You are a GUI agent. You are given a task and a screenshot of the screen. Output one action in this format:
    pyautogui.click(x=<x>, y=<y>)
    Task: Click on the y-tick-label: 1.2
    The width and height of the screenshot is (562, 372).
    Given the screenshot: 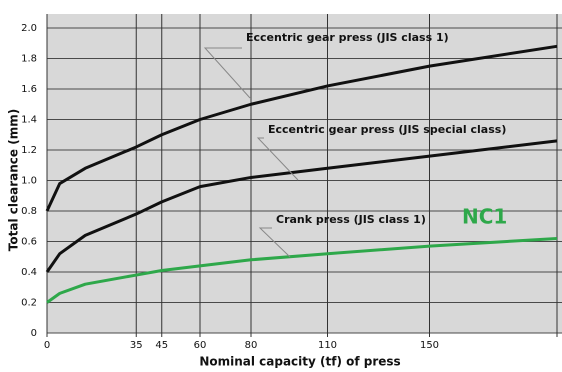 What is the action you would take?
    pyautogui.click(x=29, y=150)
    